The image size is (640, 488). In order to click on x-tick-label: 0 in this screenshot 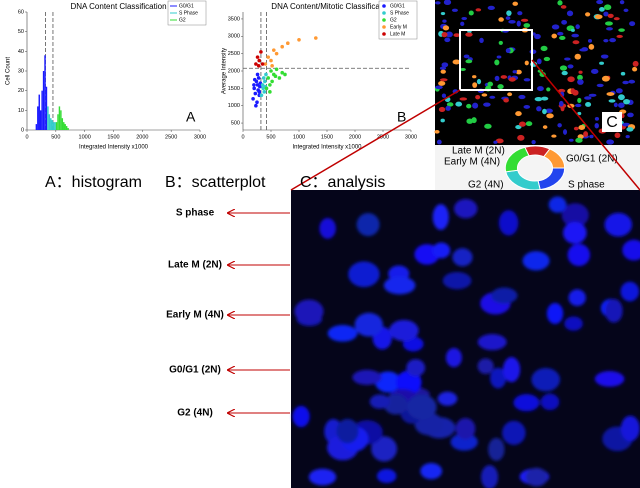, I will do `click(26, 137)`.